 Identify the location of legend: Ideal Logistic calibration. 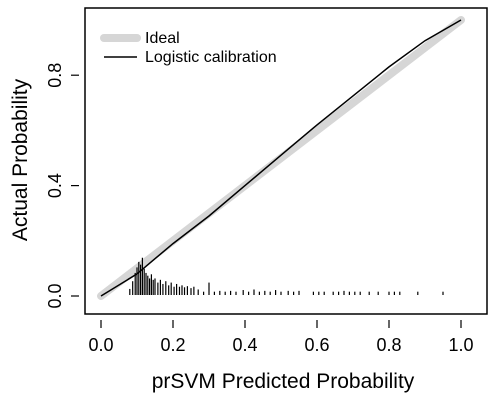
(188, 48).